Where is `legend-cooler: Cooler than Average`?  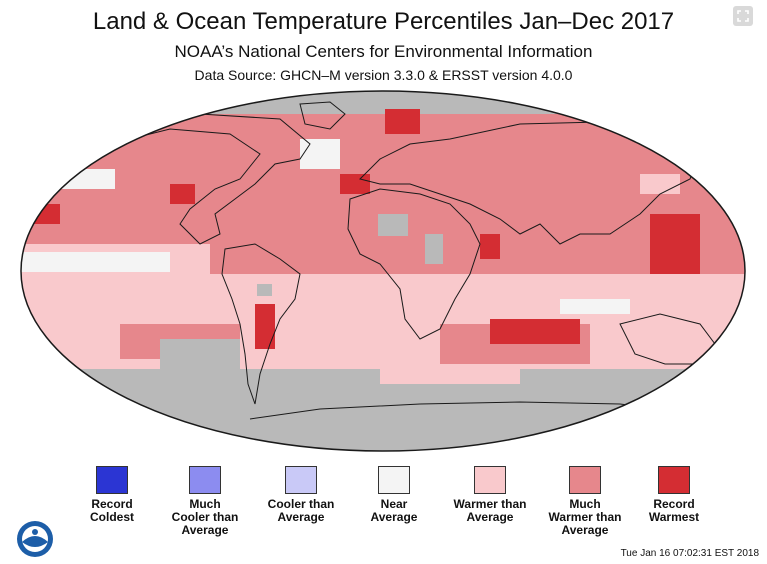 legend-cooler: Cooler than Average is located at coordinates (301, 495).